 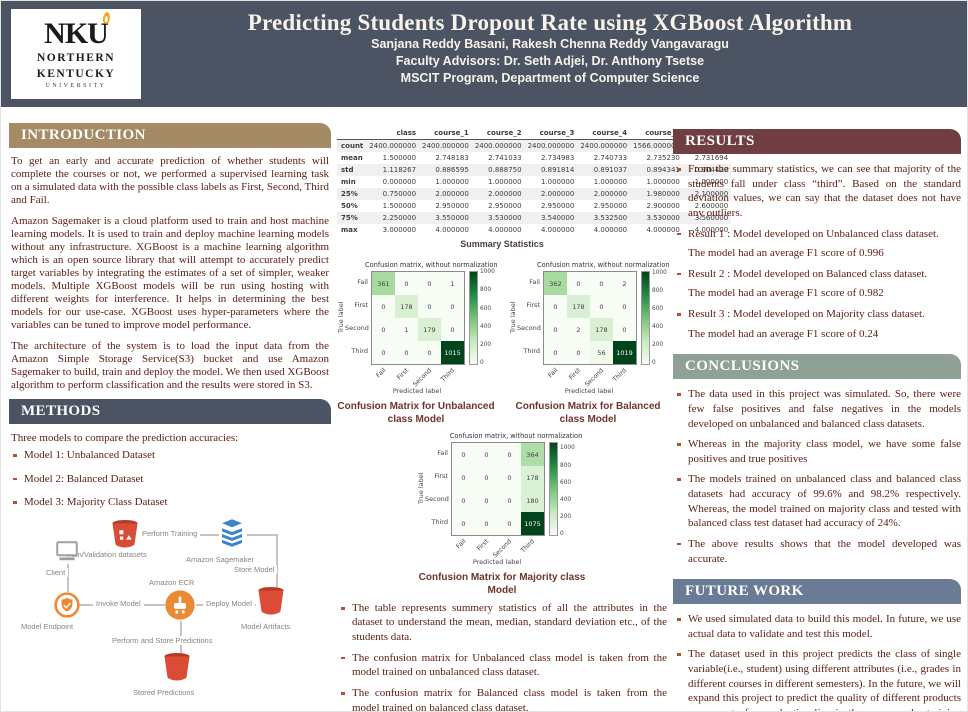 I want to click on matrix-cell: 1015, so click(x=452, y=352).